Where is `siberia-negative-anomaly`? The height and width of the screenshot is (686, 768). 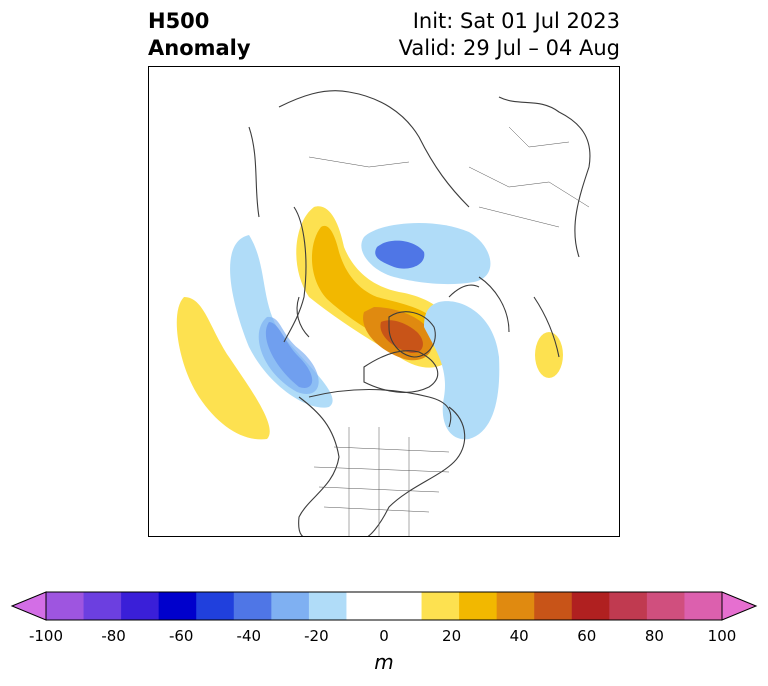
siberia-negative-anomaly is located at coordinates (426, 253).